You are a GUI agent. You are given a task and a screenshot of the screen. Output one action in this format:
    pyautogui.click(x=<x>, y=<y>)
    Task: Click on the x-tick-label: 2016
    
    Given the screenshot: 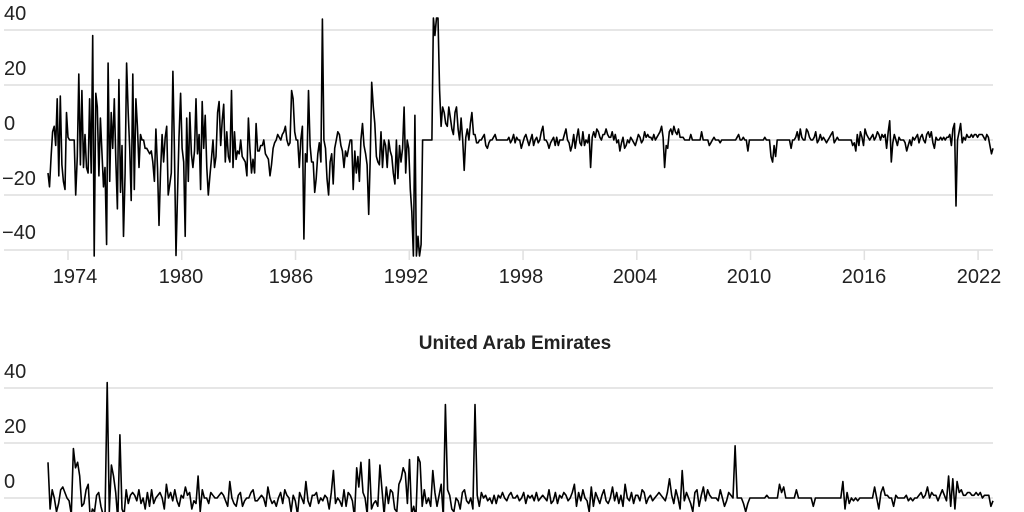 What is the action you would take?
    pyautogui.click(x=864, y=277)
    